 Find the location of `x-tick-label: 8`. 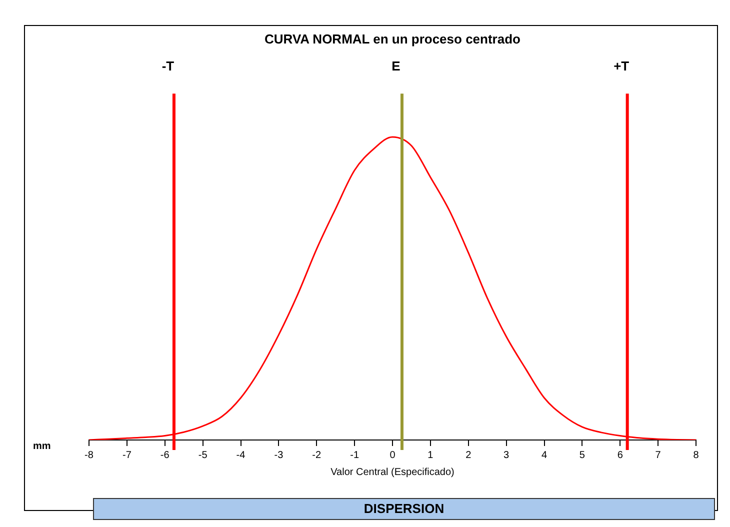

x-tick-label: 8 is located at coordinates (696, 455).